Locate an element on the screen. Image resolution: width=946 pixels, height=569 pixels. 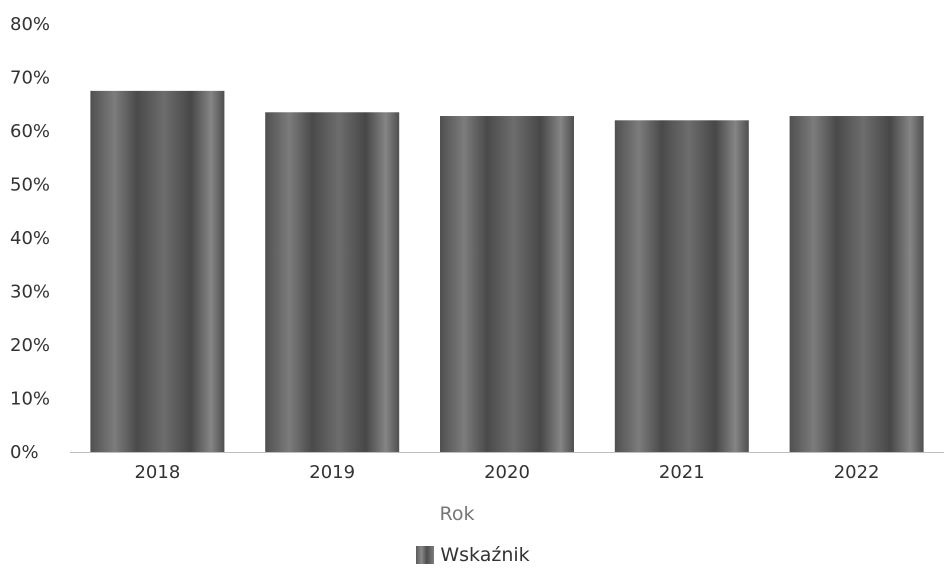
x-tick-label: 2019 is located at coordinates (332, 472).